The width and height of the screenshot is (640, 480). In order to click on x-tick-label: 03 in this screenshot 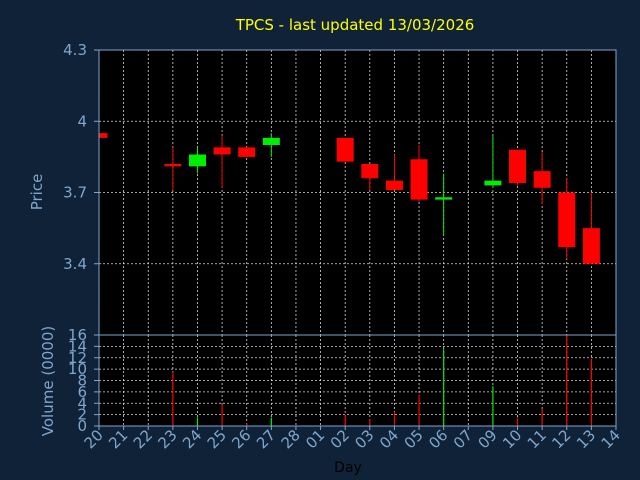, I will do `click(364, 439)`.